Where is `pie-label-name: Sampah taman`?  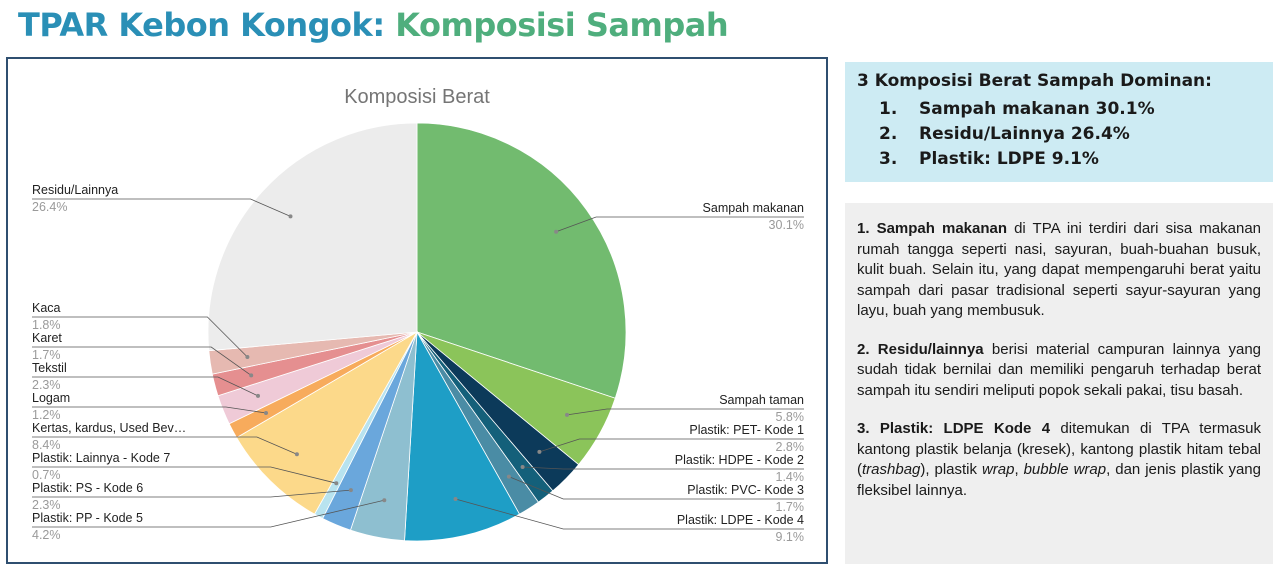 pie-label-name: Sampah taman is located at coordinates (761, 400).